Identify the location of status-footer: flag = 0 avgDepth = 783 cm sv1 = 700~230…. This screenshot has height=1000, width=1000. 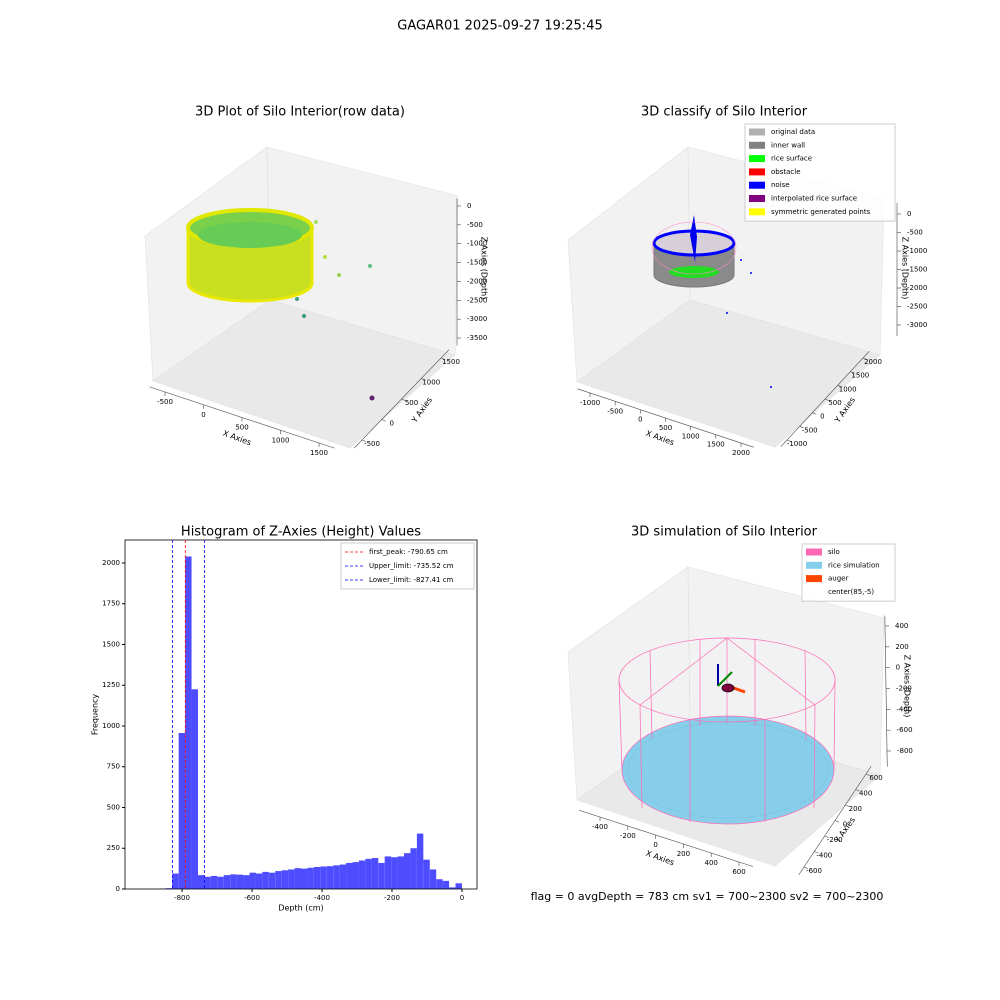
(707, 896).